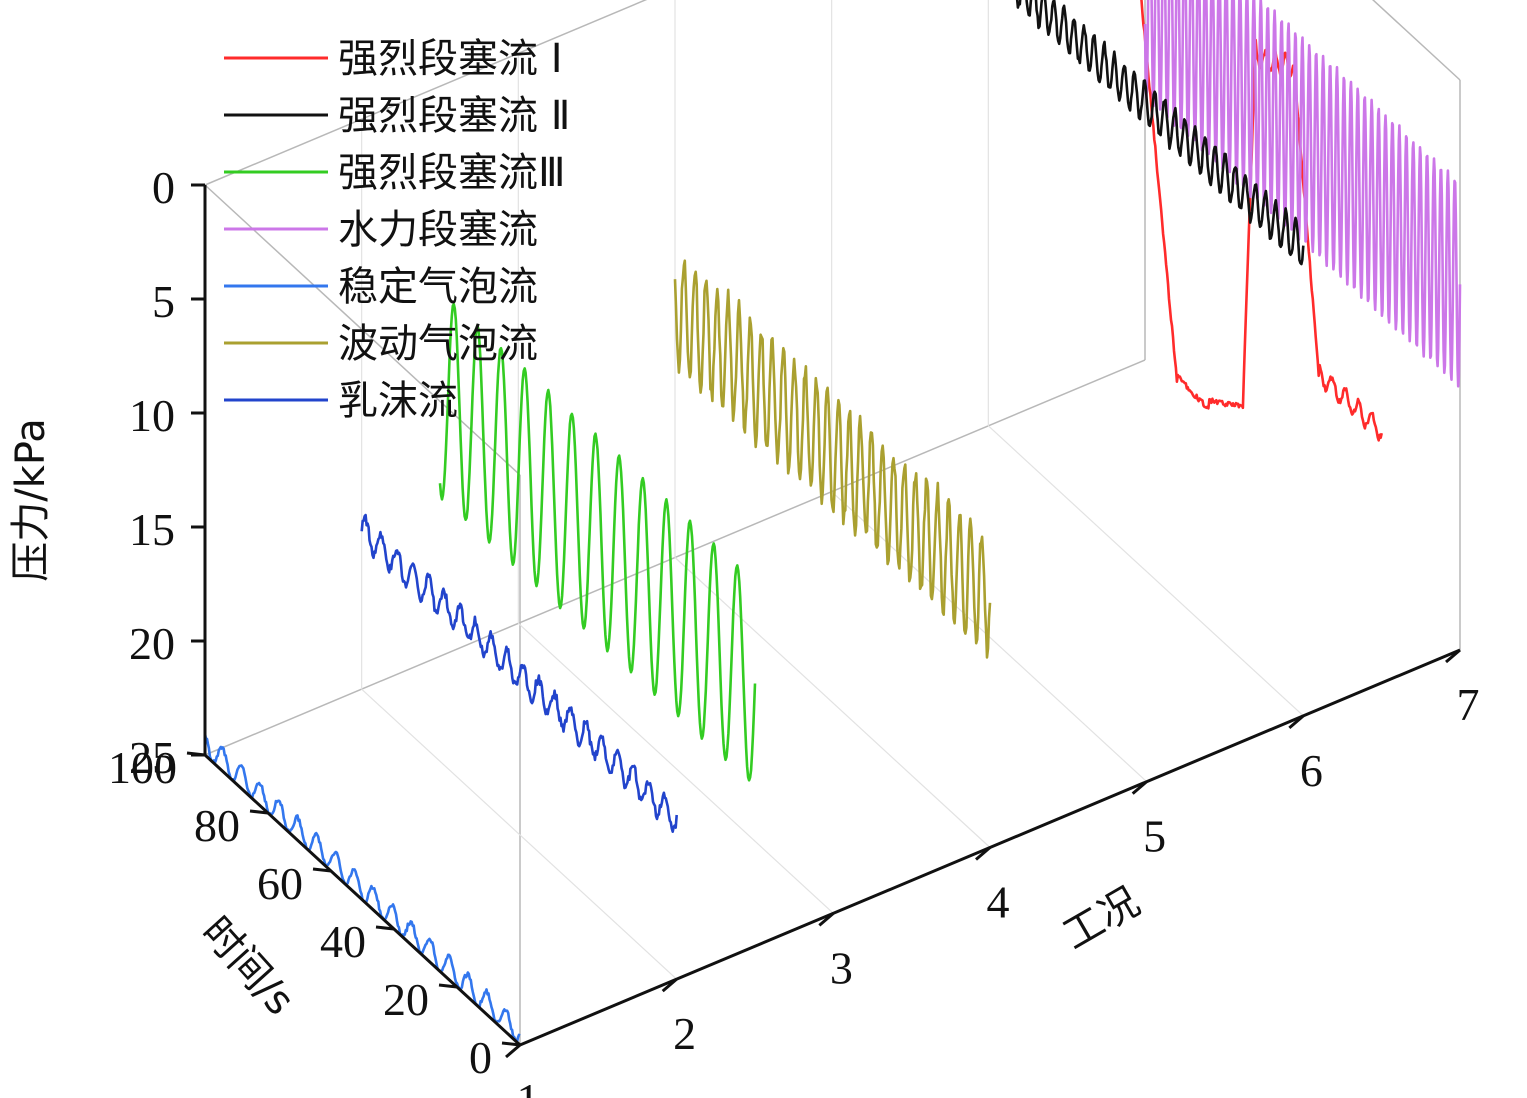  I want to click on x-axis-label: 工况, so click(1101, 919).